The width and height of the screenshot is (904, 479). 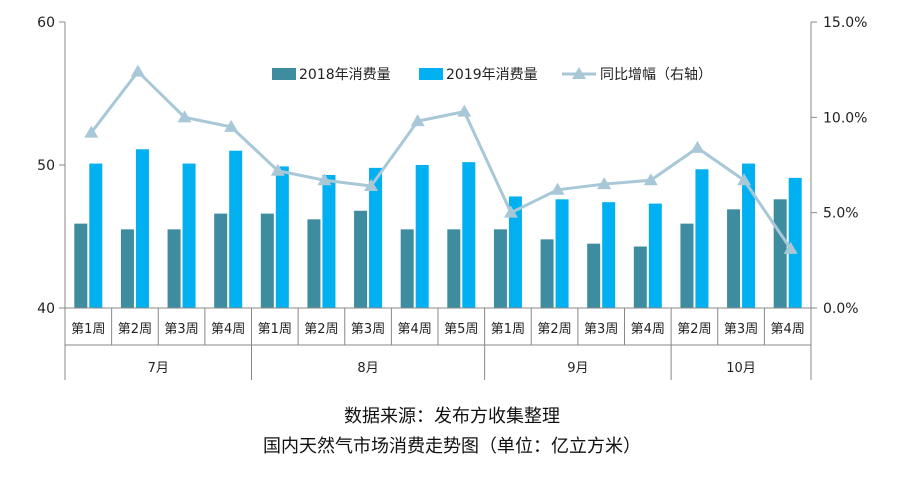 What do you see at coordinates (579, 73) in the screenshot?
I see `legend-swatch-growth-marker` at bounding box center [579, 73].